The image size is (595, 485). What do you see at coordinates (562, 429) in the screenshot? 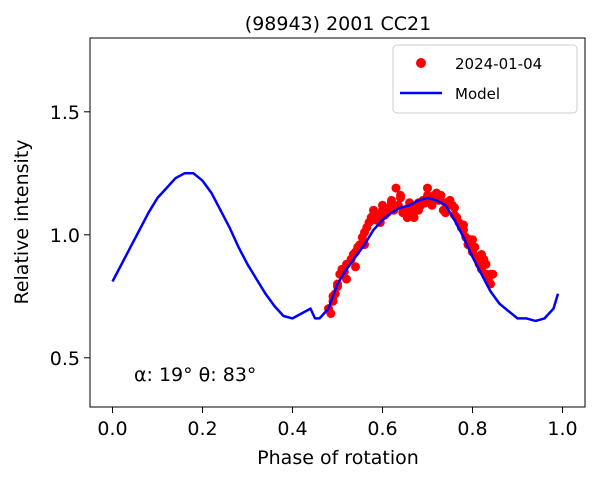
I see `x-tick-label: 1.0` at bounding box center [562, 429].